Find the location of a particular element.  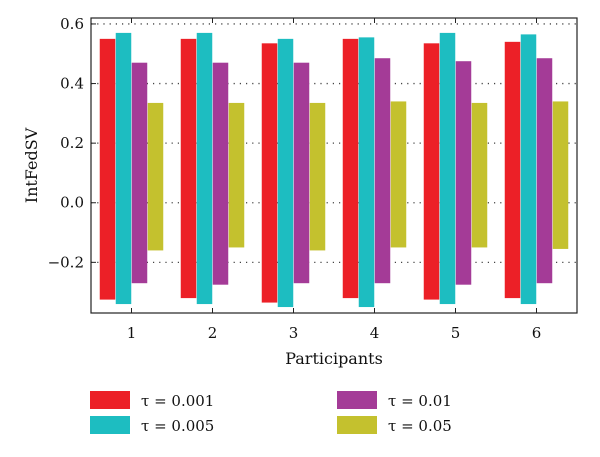

legend-label-1: τ = 0.001 is located at coordinates (177, 401).